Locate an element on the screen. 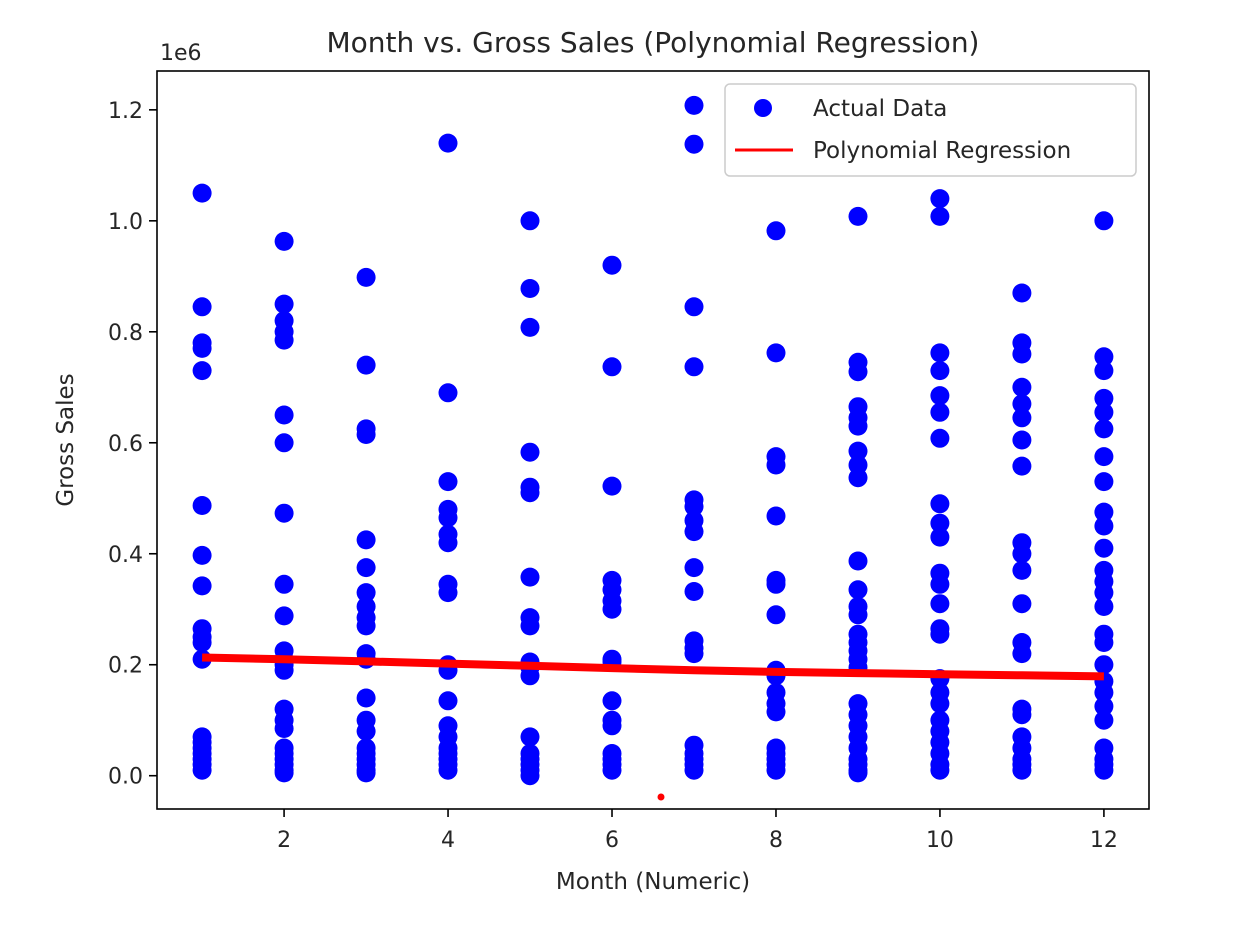 This screenshot has height=938, width=1253. y-axis-ticks: 0.0 0.2 0.4 0.6 0.8 1.0 1.2 is located at coordinates (132, 444).